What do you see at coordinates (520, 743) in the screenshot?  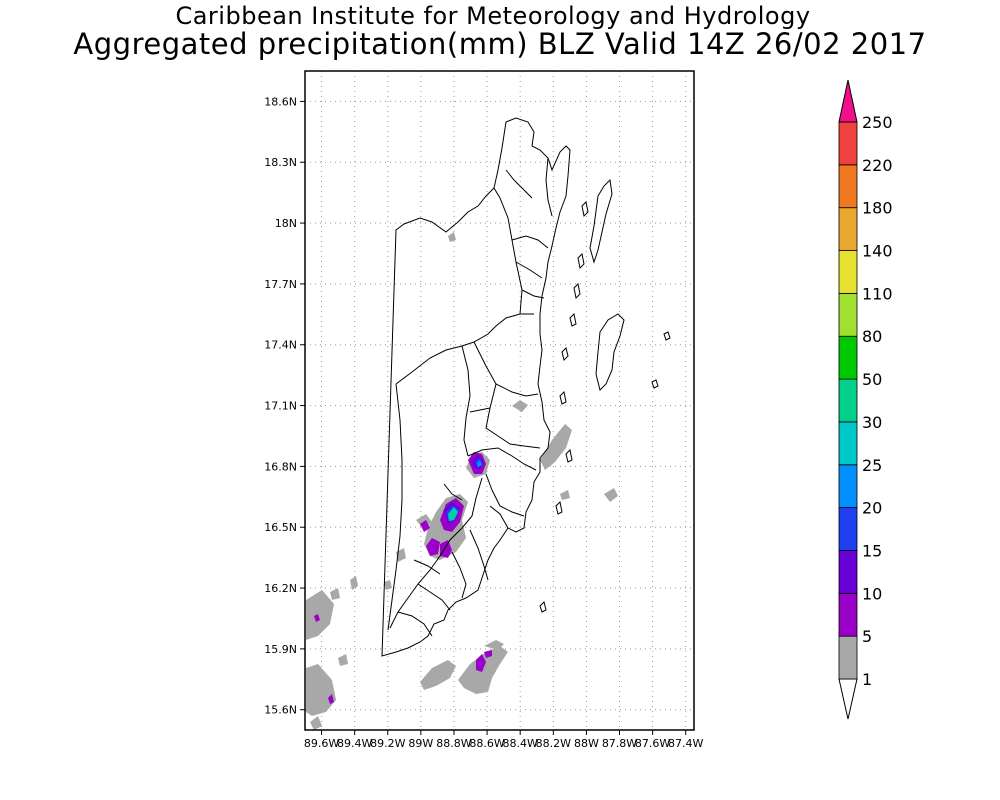 I see `lon-tick-label: 88.4W` at bounding box center [520, 743].